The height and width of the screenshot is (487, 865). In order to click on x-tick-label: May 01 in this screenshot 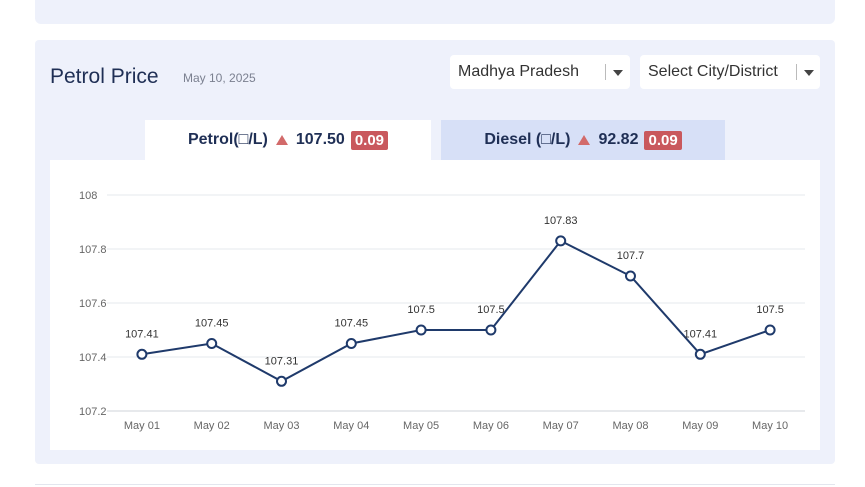, I will do `click(142, 426)`.